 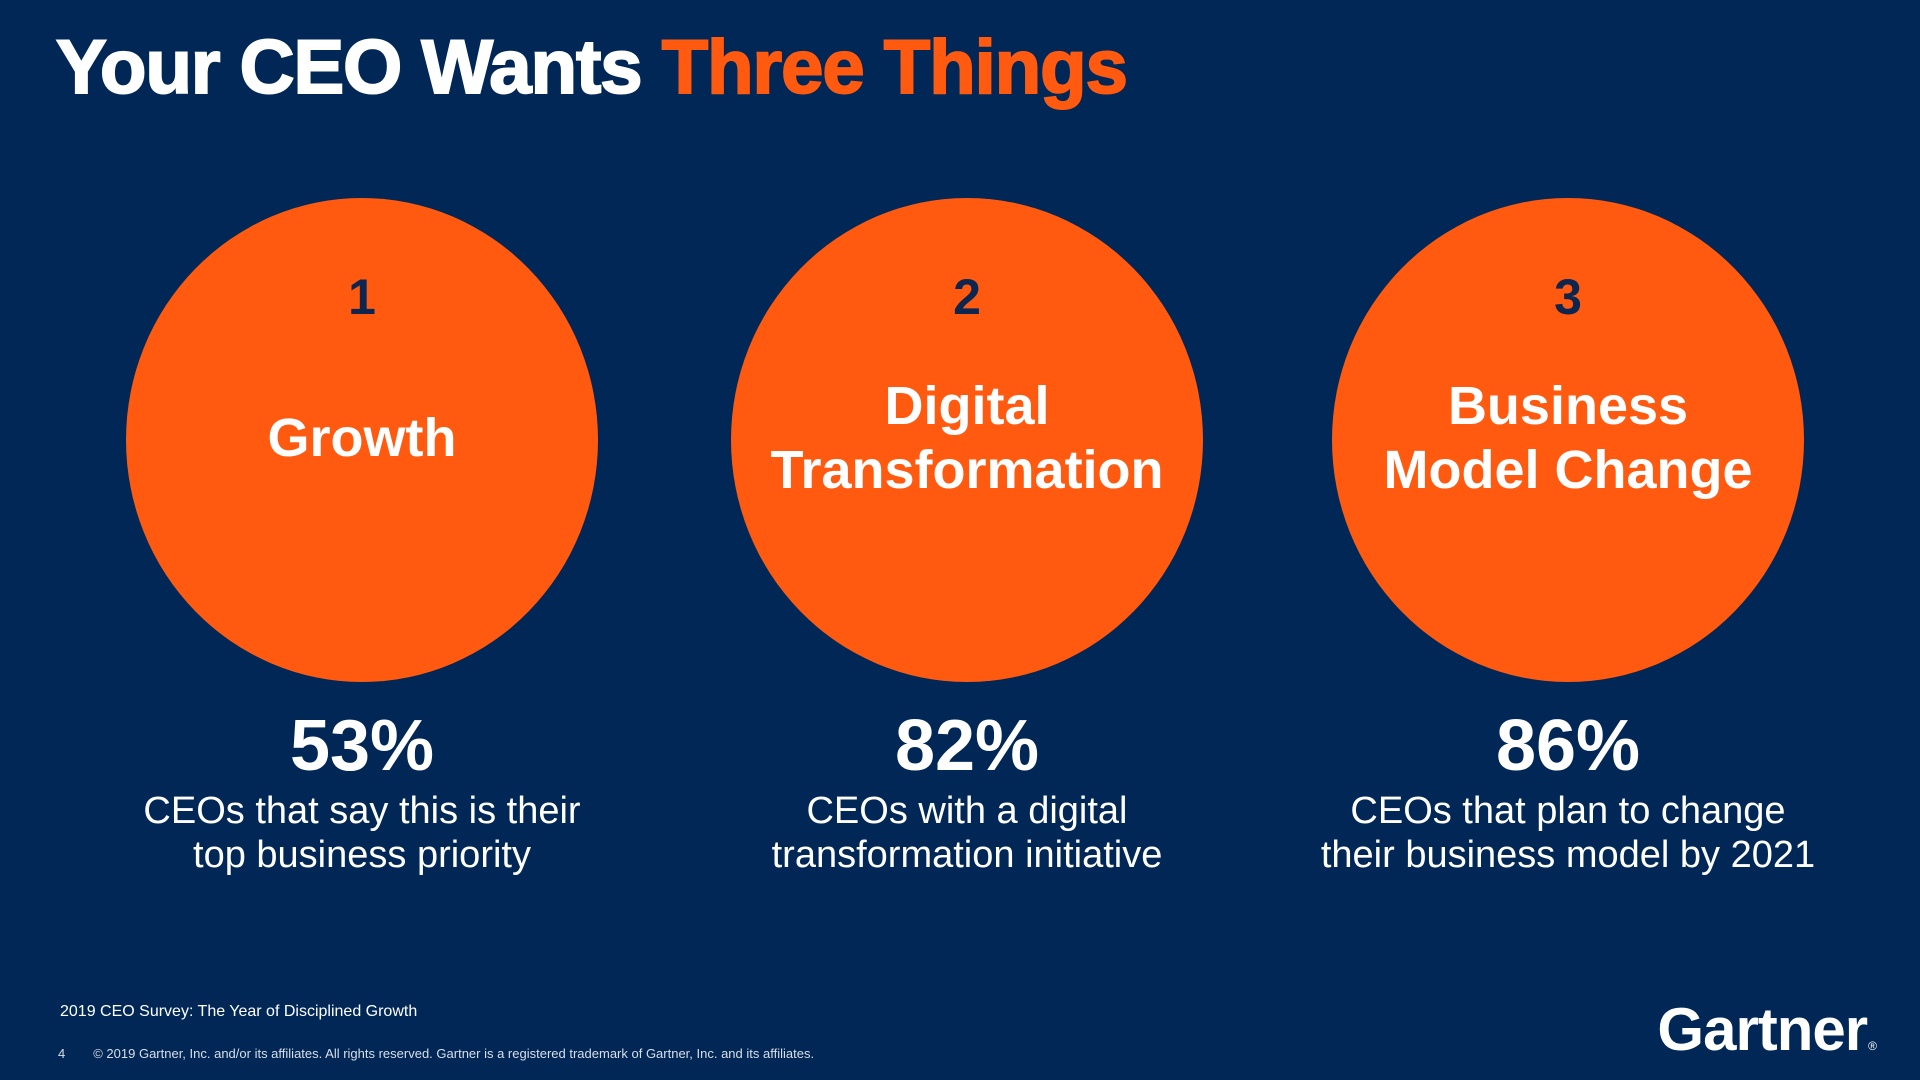 What do you see at coordinates (1568, 746) in the screenshot?
I see `pillar-stat: 86%` at bounding box center [1568, 746].